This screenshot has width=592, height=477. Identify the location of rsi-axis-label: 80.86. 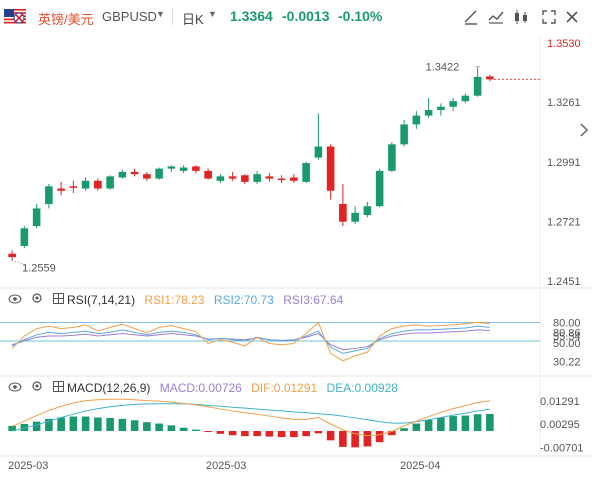
(567, 333).